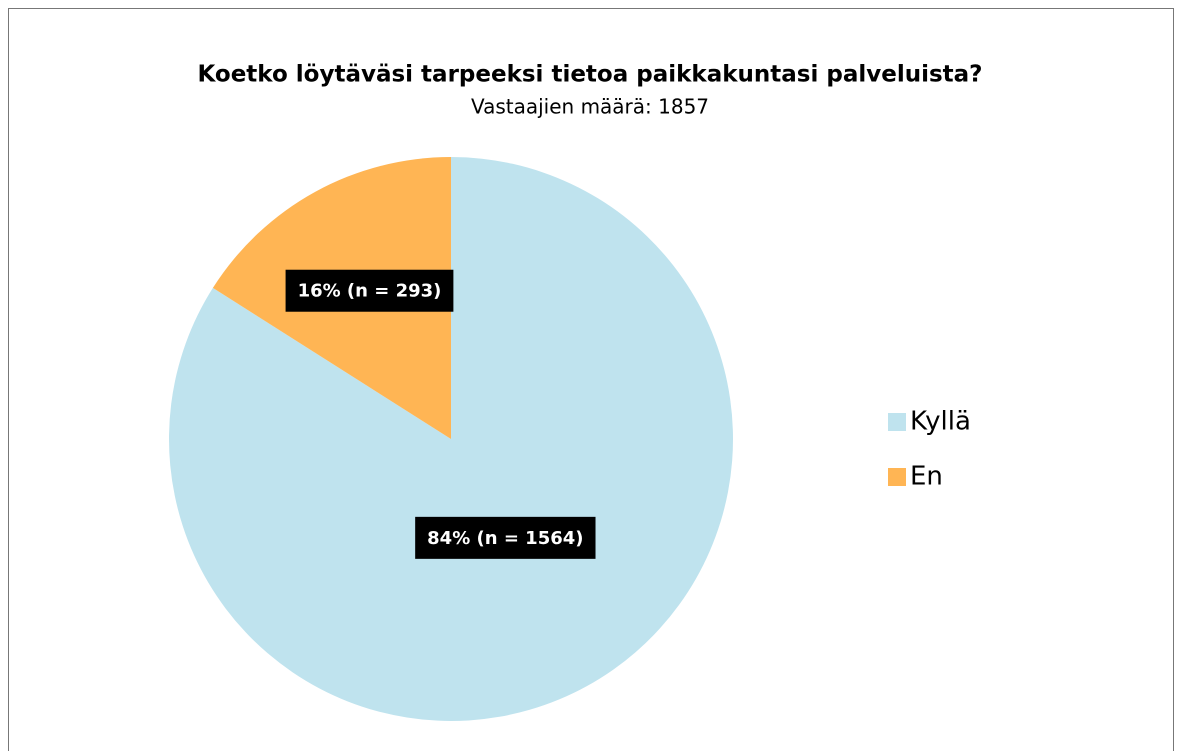 This screenshot has width=1182, height=751. I want to click on legend-label: En, so click(926, 477).